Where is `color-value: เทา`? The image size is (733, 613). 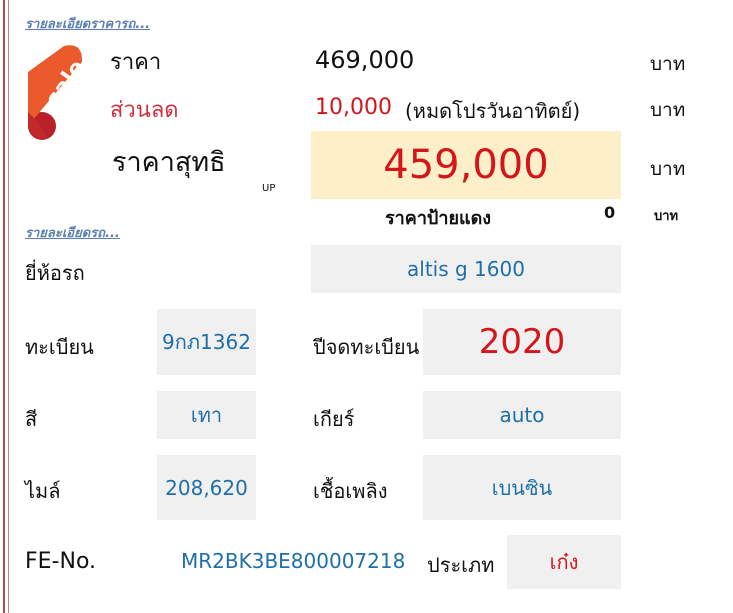 color-value: เทา is located at coordinates (206, 415).